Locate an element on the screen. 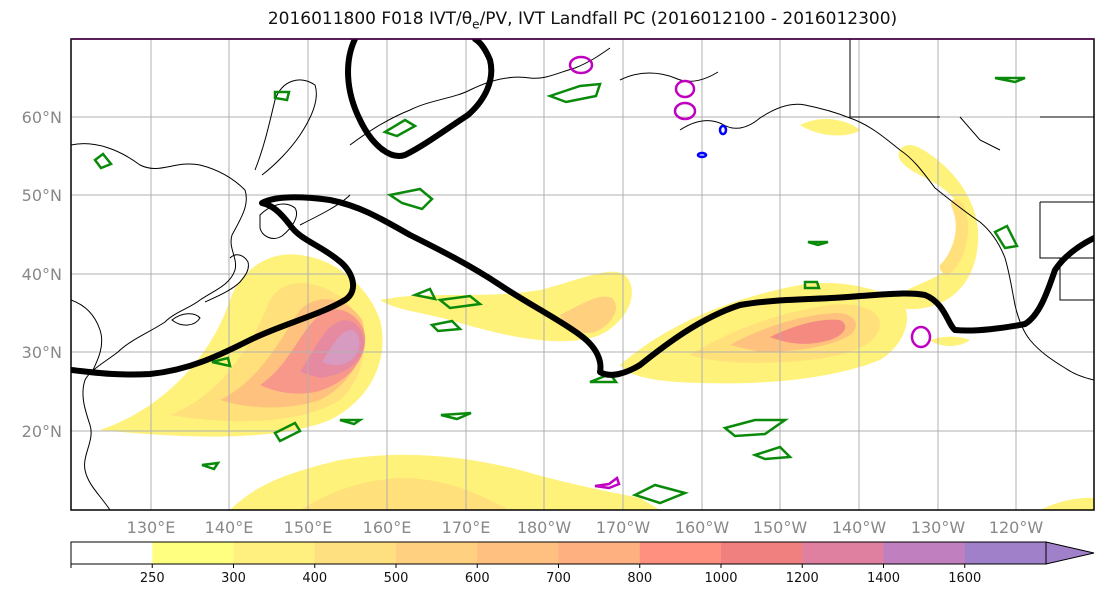 This screenshot has width=1105, height=603. colorbar-tick-label: 500 is located at coordinates (396, 578).